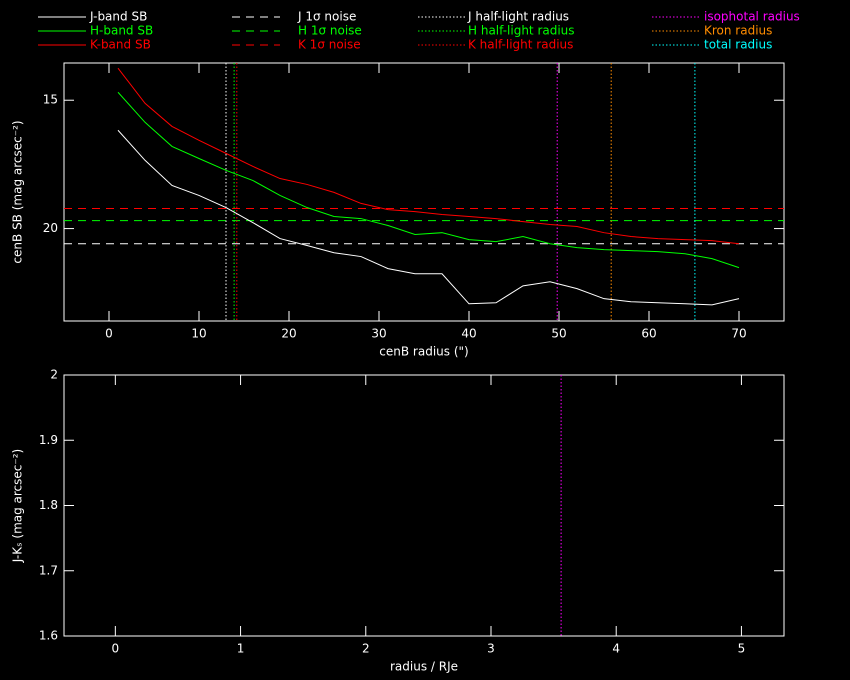  What do you see at coordinates (742, 649) in the screenshot?
I see `x-tick-label: 5` at bounding box center [742, 649].